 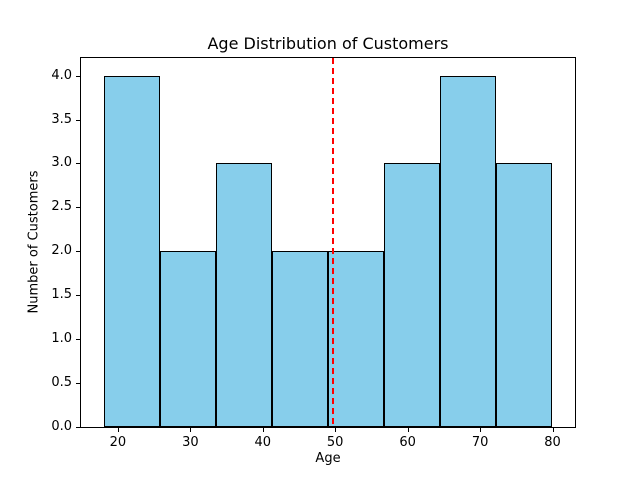 What do you see at coordinates (61, 163) in the screenshot?
I see `y-tick-label: 3.0` at bounding box center [61, 163].